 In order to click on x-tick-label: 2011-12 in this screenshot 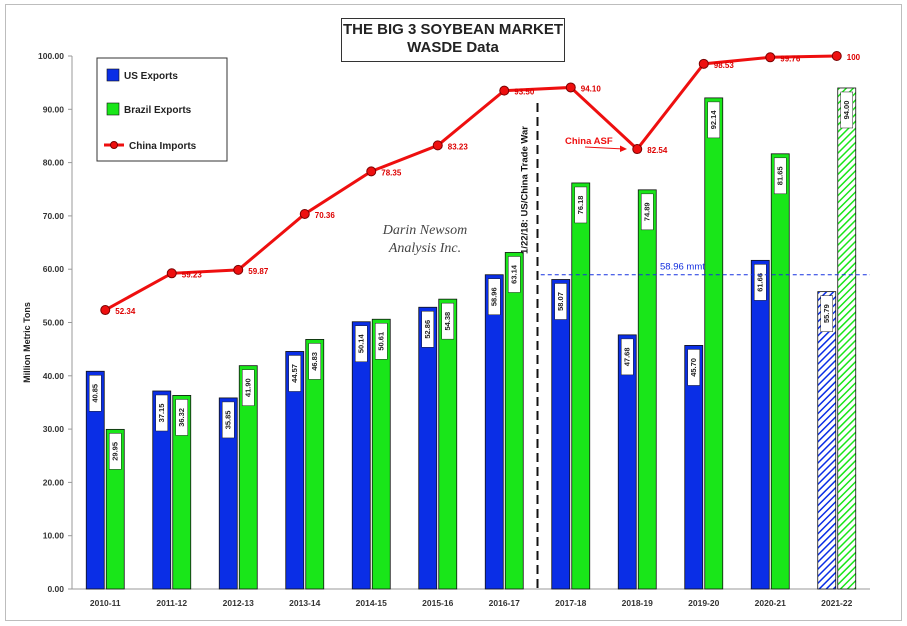, I will do `click(171, 603)`.